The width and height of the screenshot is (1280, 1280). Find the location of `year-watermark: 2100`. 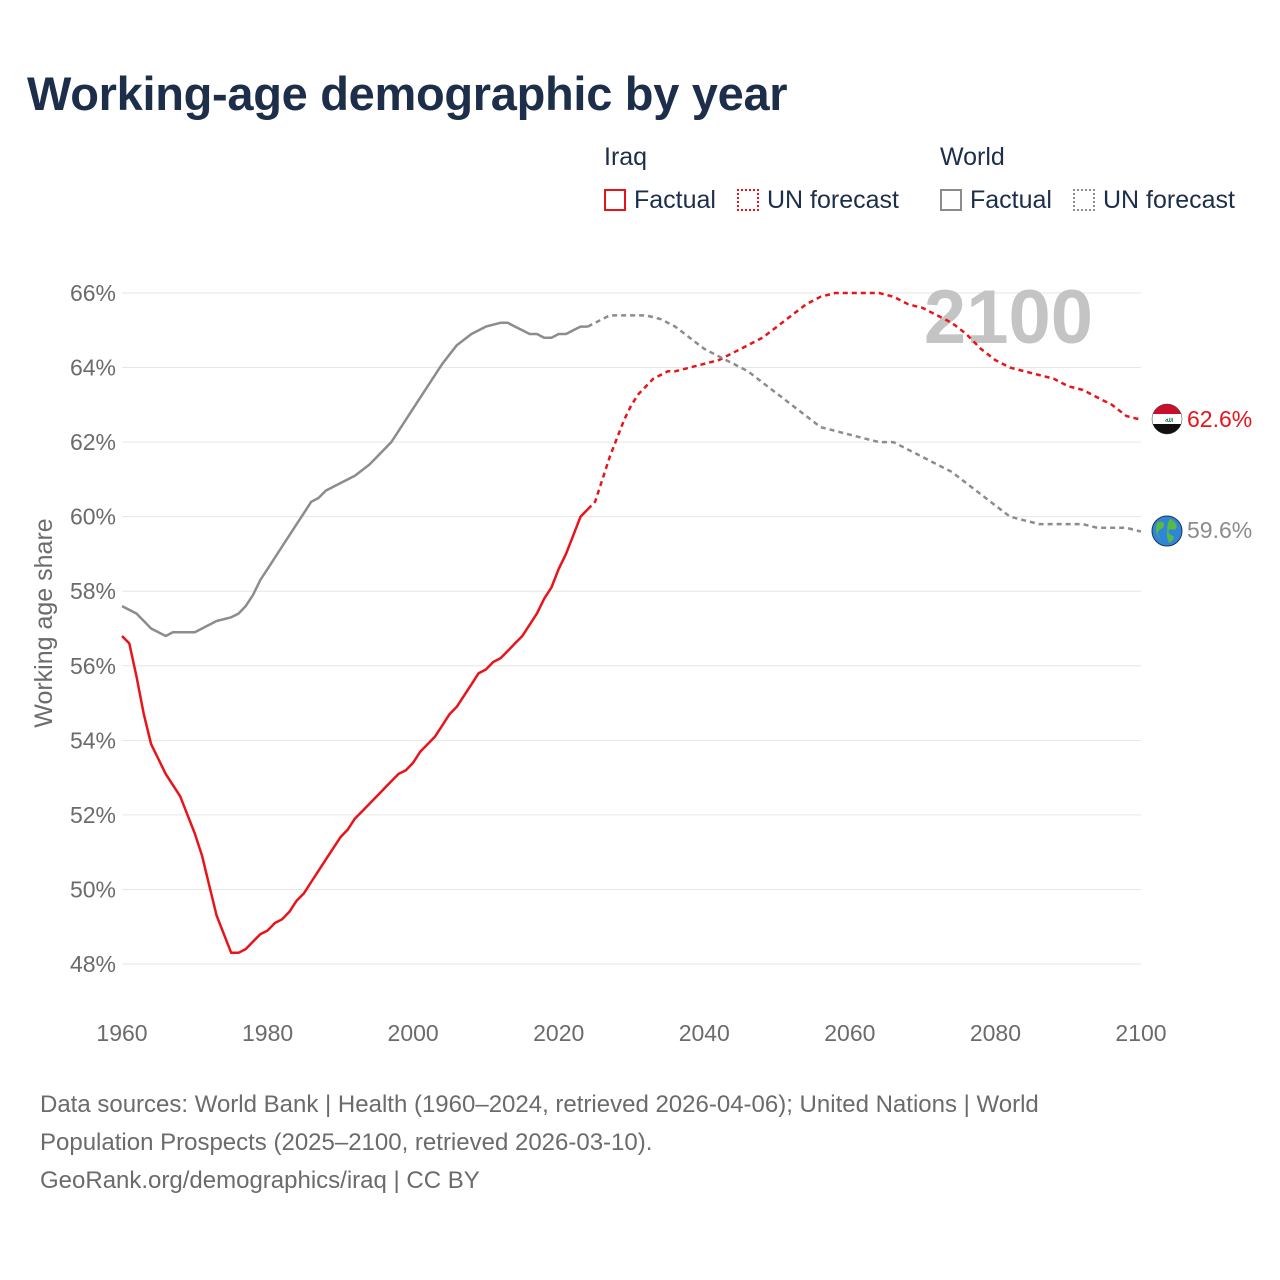

year-watermark: 2100 is located at coordinates (1008, 317).